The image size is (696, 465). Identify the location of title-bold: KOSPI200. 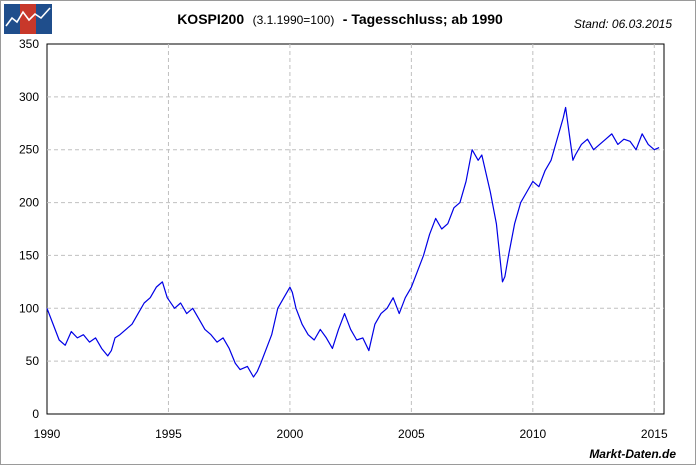
(210, 19).